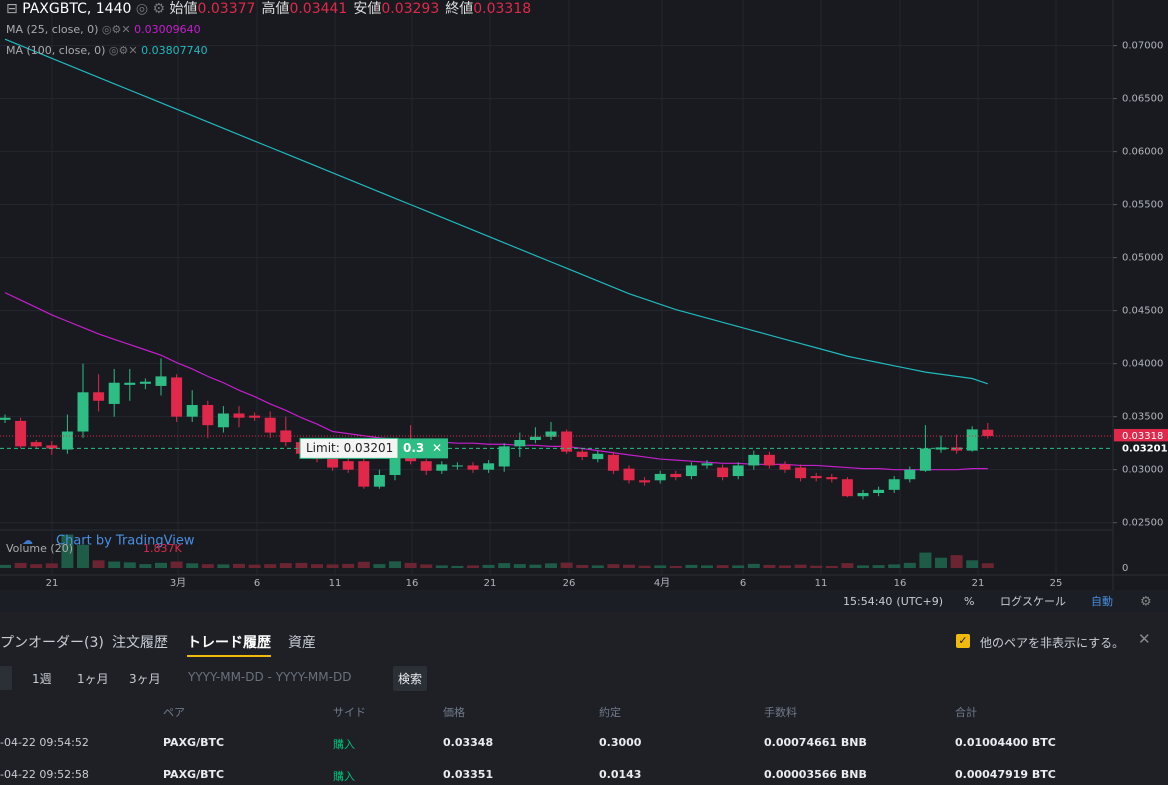 This screenshot has height=785, width=1168. What do you see at coordinates (44, 774) in the screenshot?
I see `cell: -04-22 09:52:58` at bounding box center [44, 774].